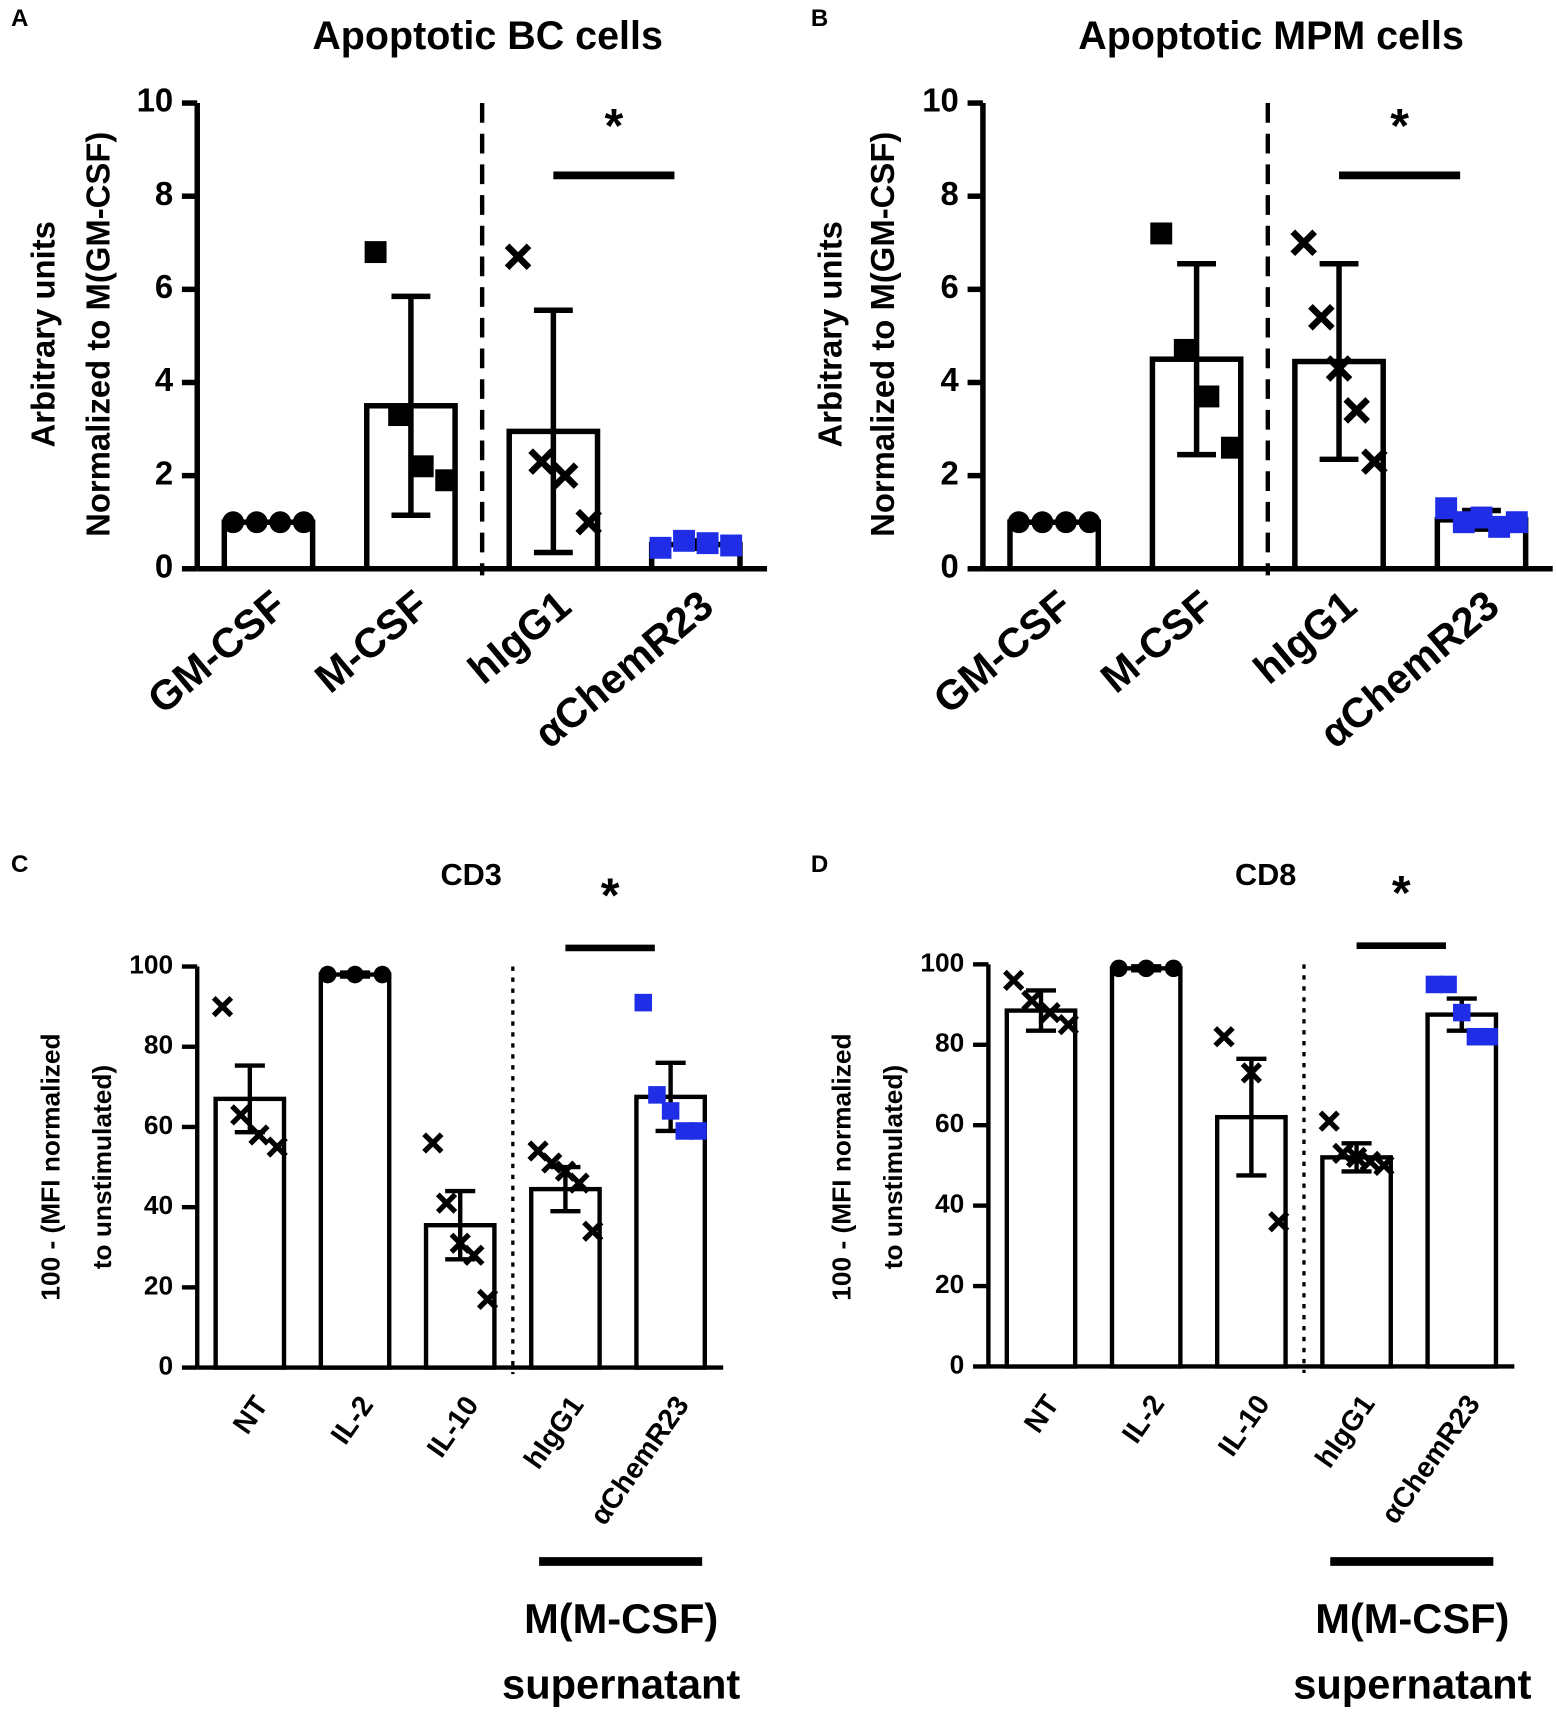 The image size is (1556, 1715). I want to click on chart-title: Apoptotic MPM cells, so click(1271, 36).